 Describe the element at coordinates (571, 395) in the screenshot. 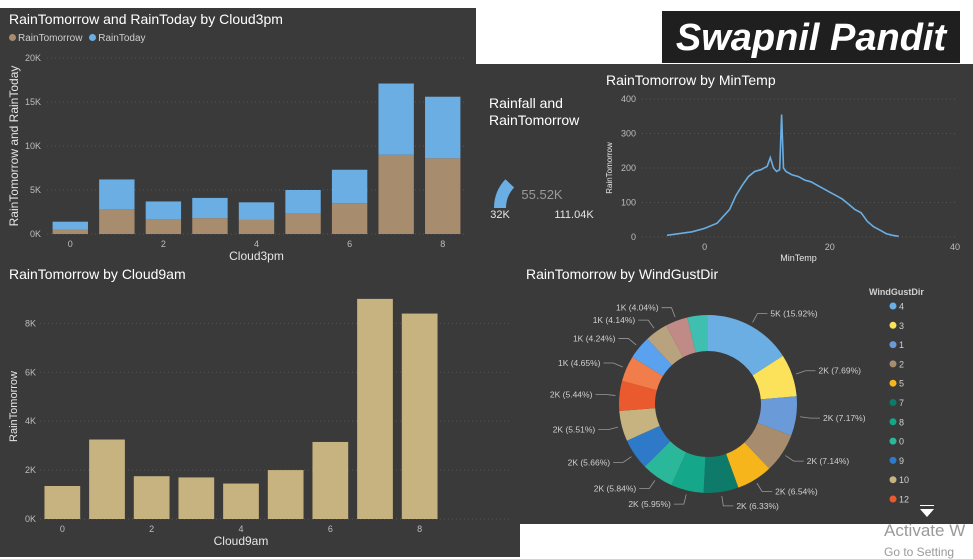

I see `slice-label: 2K (5.44%)` at that location.